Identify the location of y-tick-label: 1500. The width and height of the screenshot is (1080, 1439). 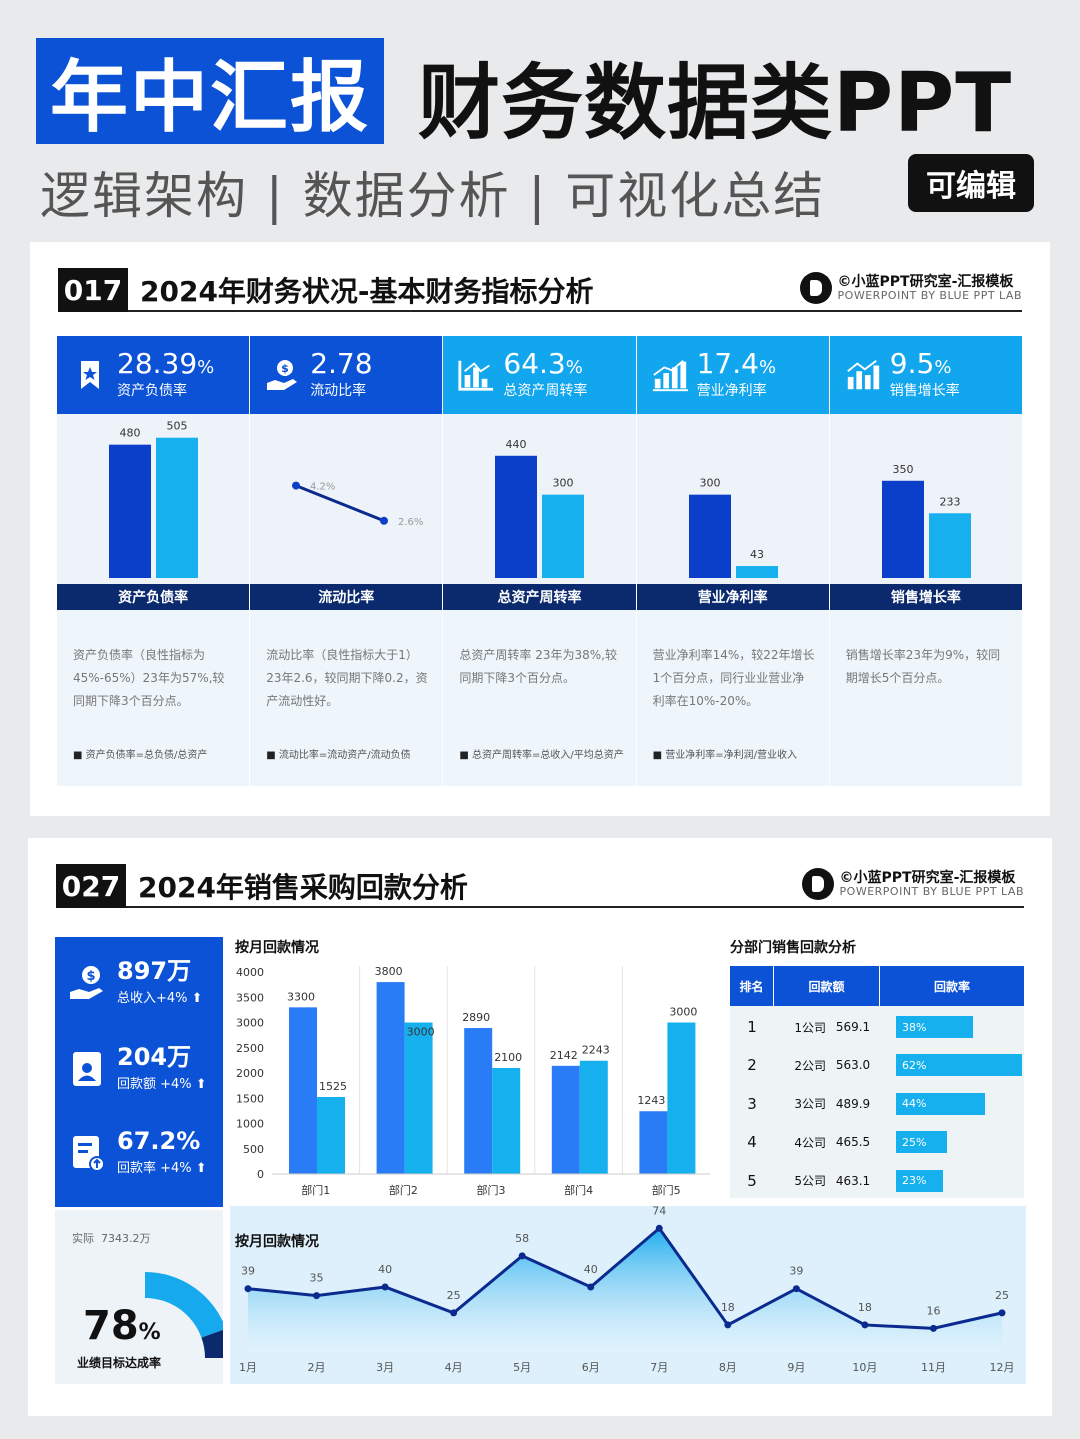
(250, 1098).